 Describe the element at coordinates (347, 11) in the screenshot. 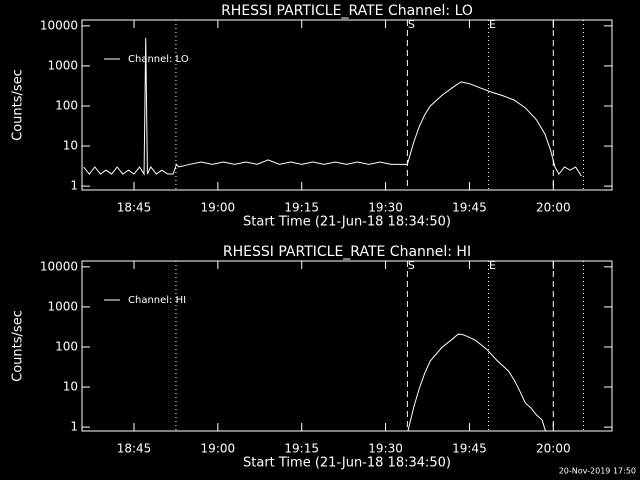

I see `chart-title: RHESSI PARTICLE_RATE Channel: LO` at that location.